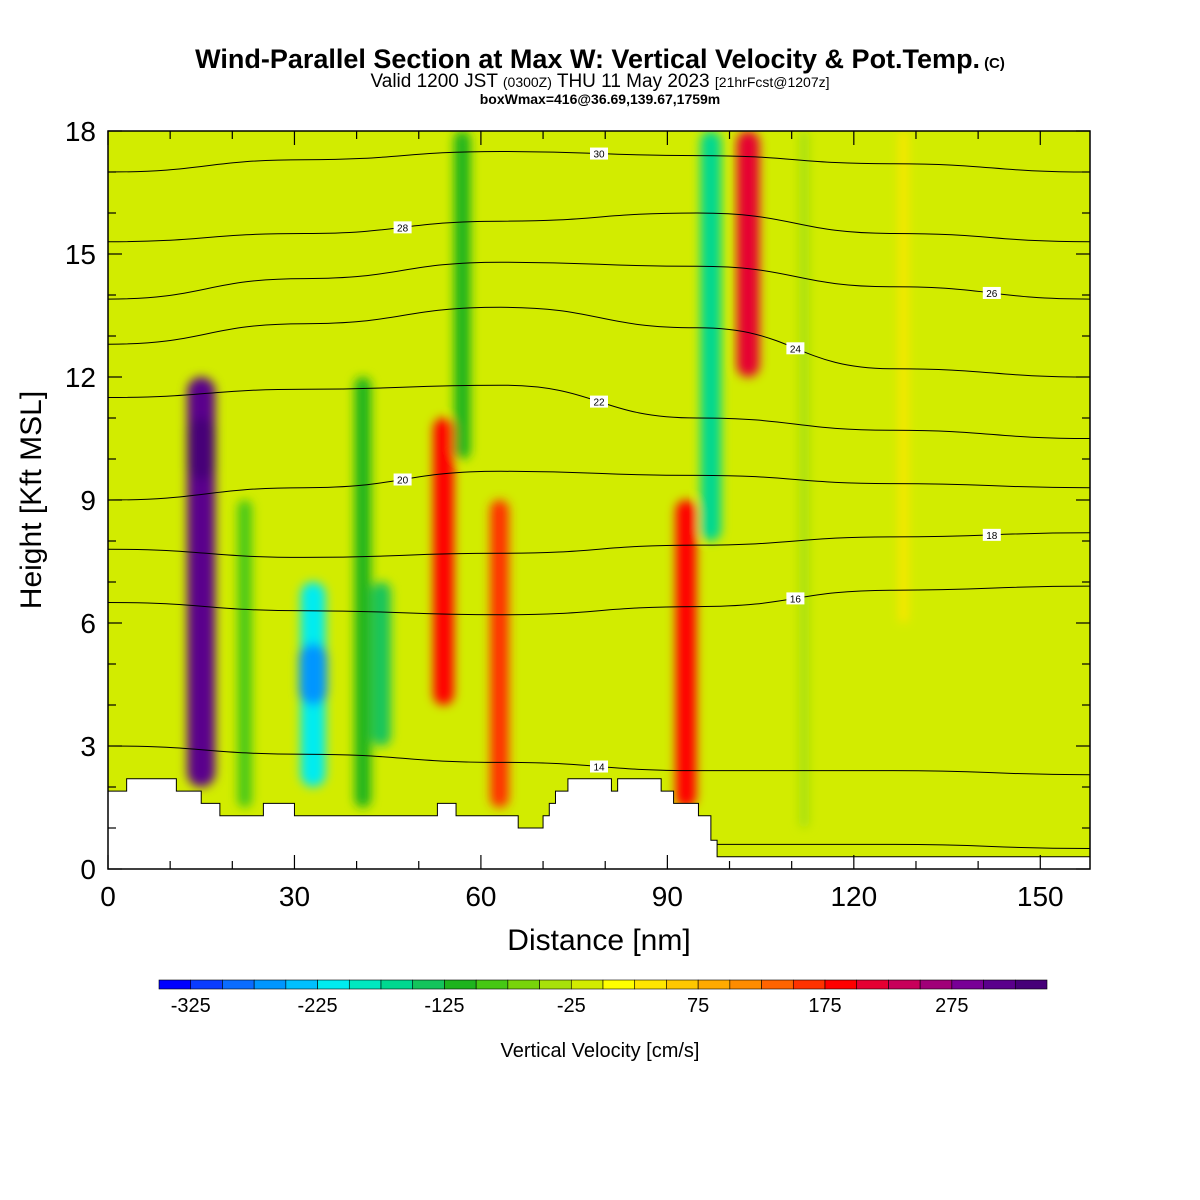 Image resolution: width=1200 pixels, height=1200 pixels. I want to click on colorbar-tick-label: 275, so click(951, 1006).